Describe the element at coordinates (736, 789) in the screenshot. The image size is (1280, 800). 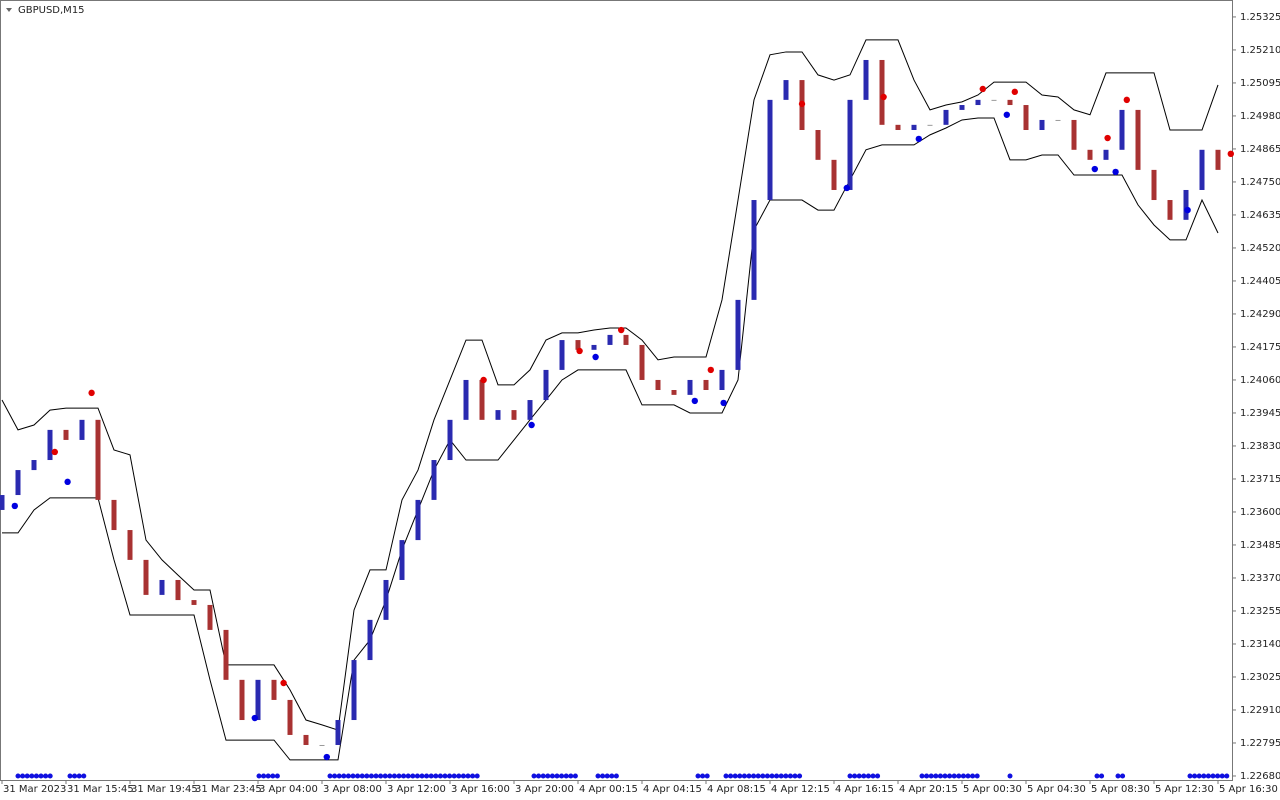
I see `x-tick-label: 4 Apr 08:15` at that location.